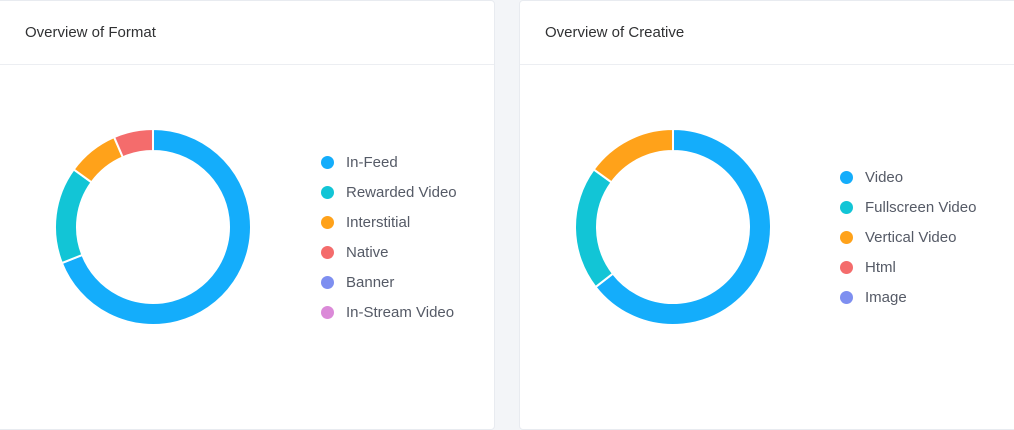 This screenshot has height=430, width=1014. Describe the element at coordinates (400, 312) in the screenshot. I see `legend-label: In-Stream Video` at that location.